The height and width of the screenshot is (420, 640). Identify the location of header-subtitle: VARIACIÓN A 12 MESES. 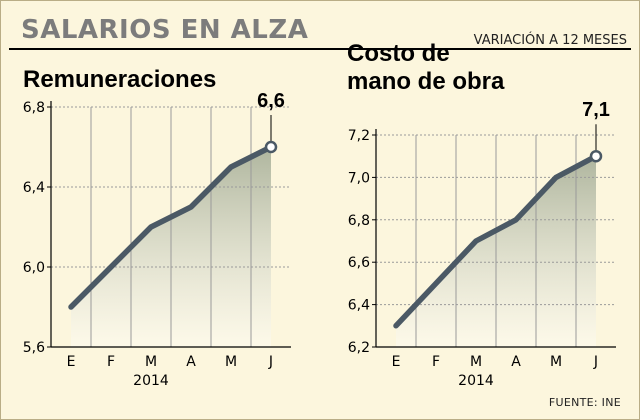
(550, 40).